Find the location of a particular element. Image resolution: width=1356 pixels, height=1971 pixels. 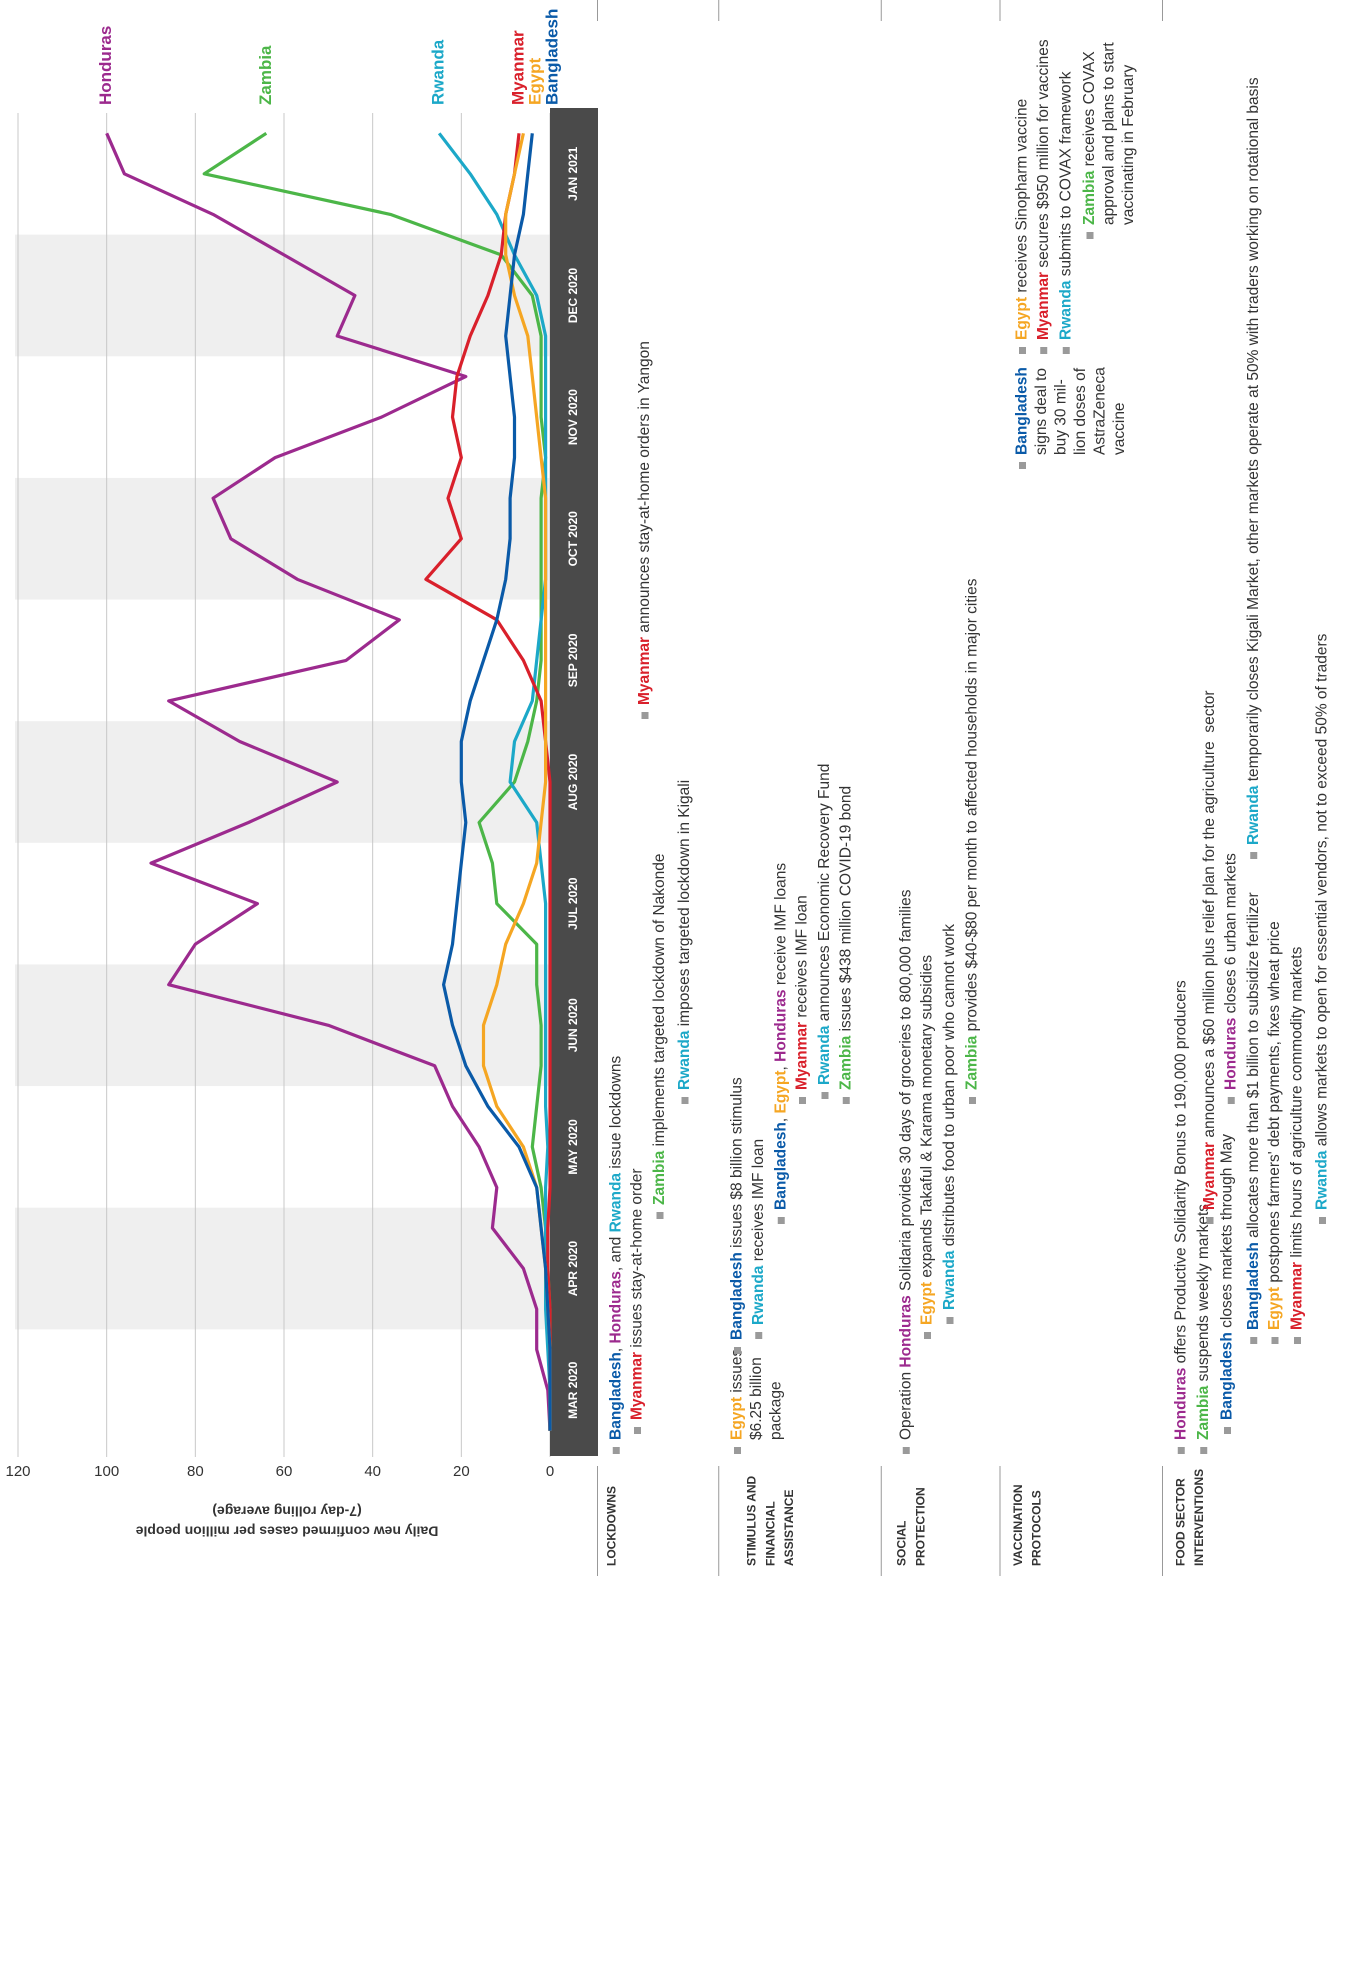

item-text: , is located at coordinates (780, 1066).